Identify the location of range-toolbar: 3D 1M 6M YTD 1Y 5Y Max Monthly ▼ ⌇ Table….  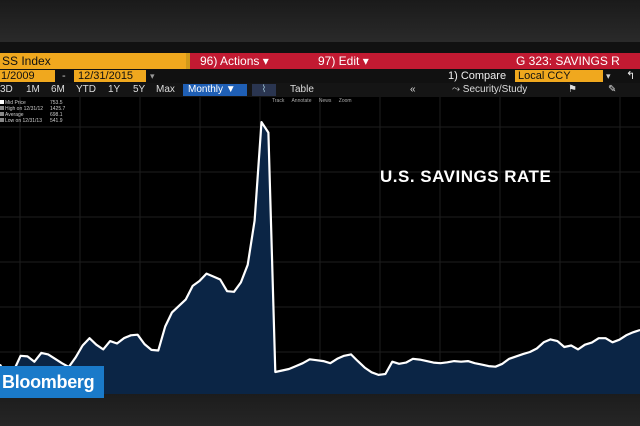
(320, 90).